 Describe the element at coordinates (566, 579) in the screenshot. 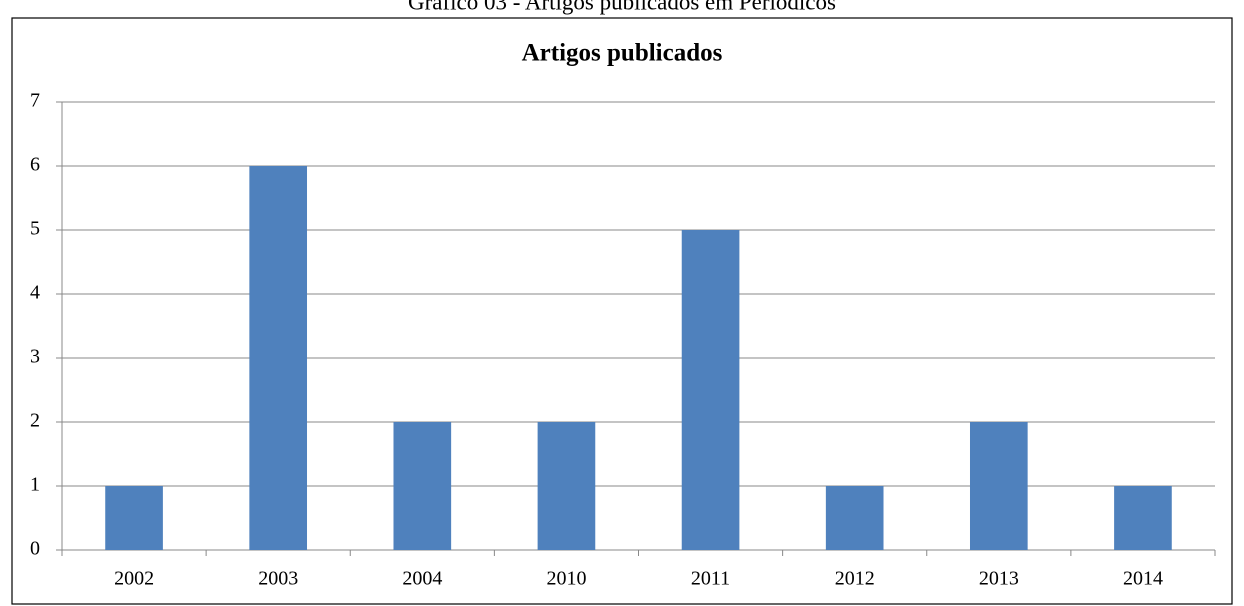

I see `x-tick-label: 2010` at that location.